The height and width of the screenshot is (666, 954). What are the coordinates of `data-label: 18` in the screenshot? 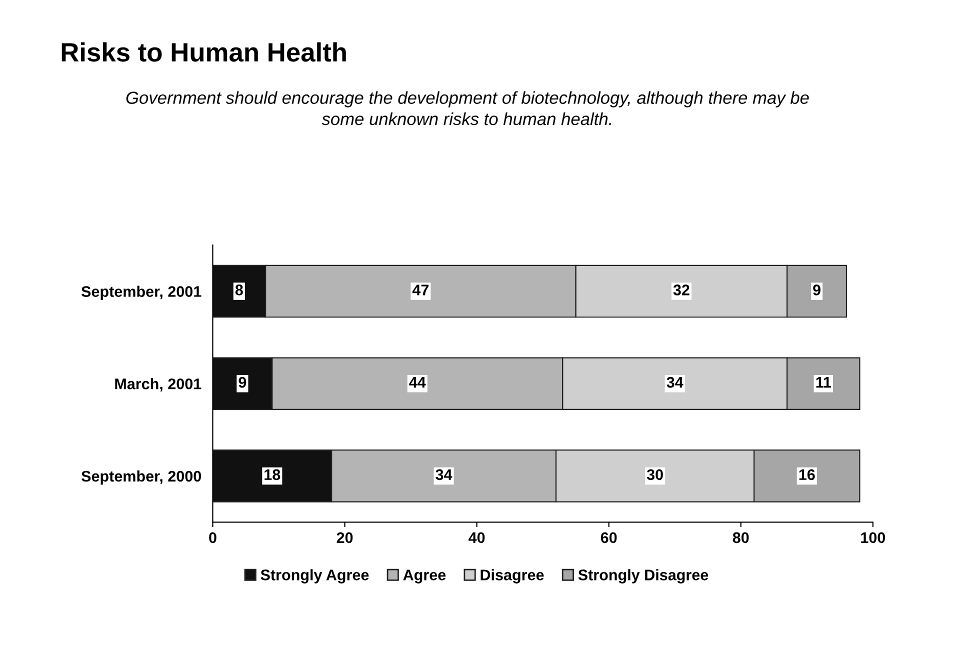 It's located at (272, 474).